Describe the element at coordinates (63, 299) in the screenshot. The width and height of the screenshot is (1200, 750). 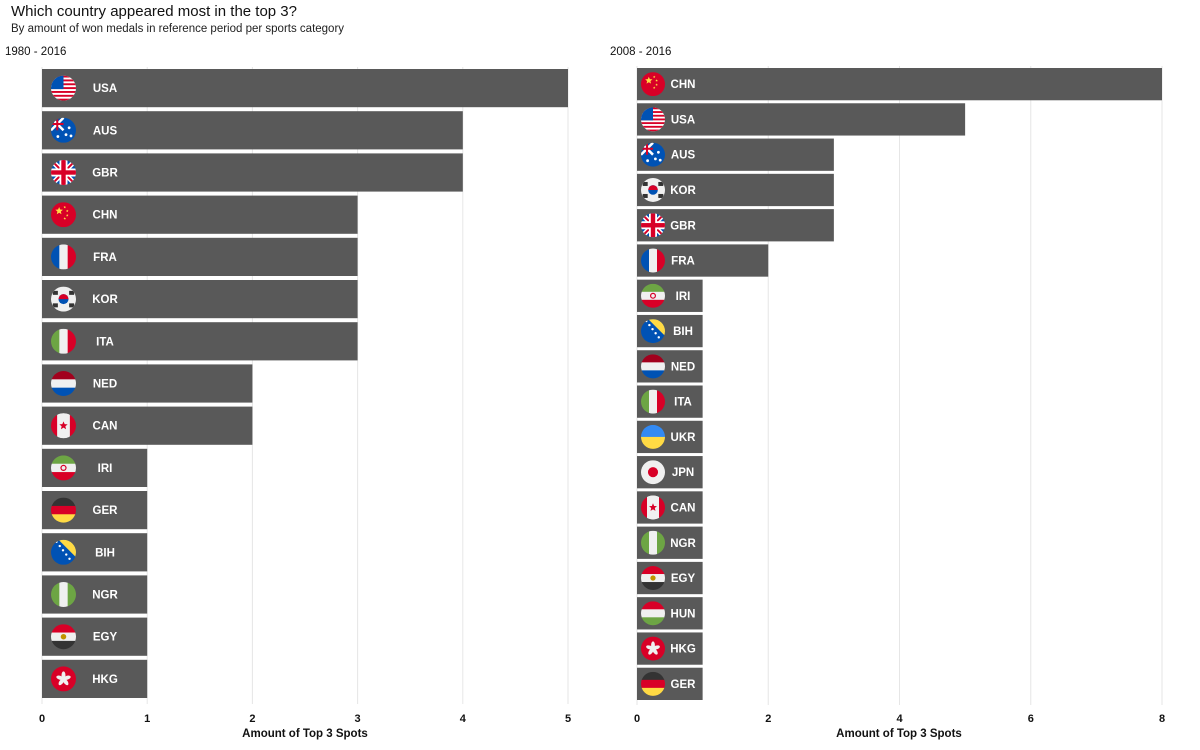
I see `flag-icon-kor` at that location.